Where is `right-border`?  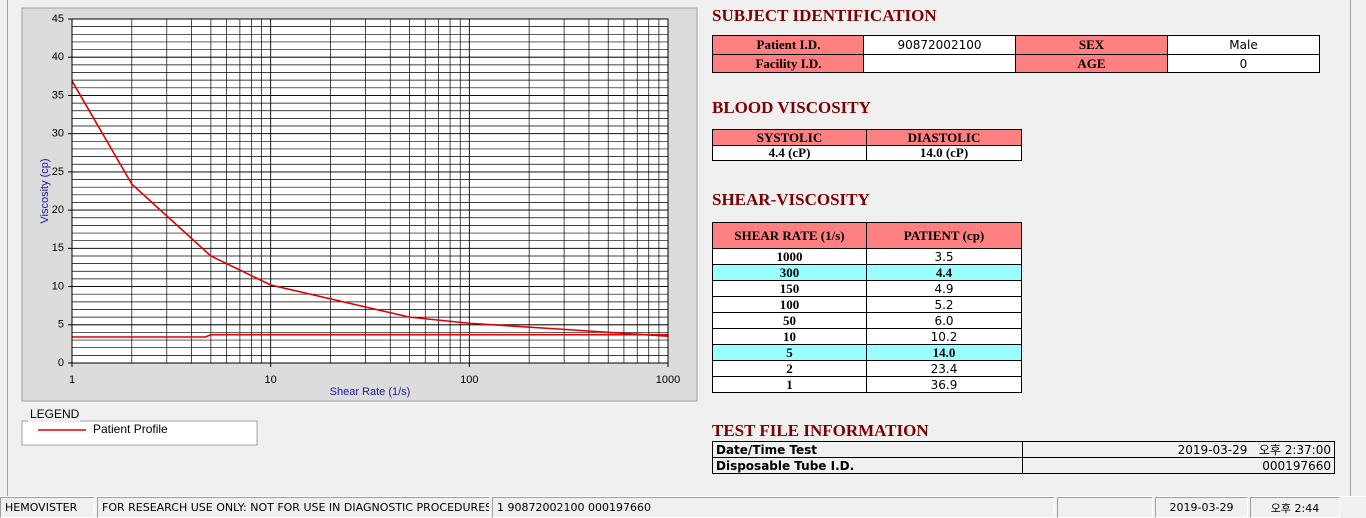
right-border is located at coordinates (1350, 248).